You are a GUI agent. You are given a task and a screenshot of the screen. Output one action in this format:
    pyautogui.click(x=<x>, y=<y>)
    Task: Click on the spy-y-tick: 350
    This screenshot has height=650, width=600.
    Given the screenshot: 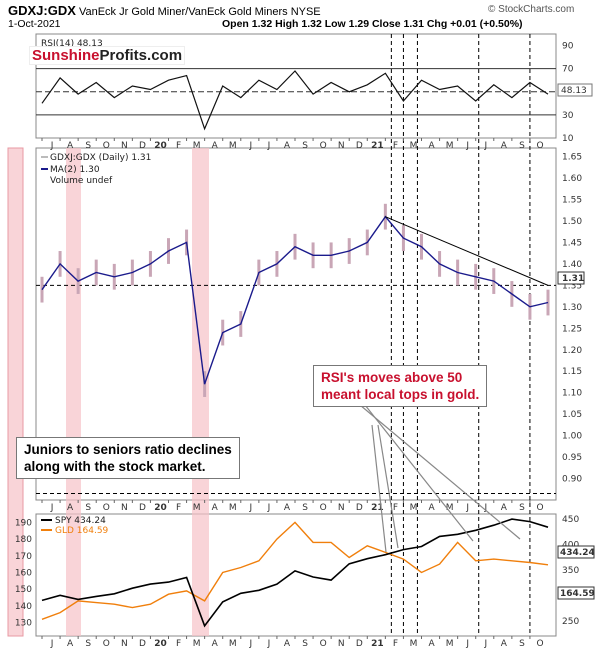 What is the action you would take?
    pyautogui.click(x=570, y=571)
    